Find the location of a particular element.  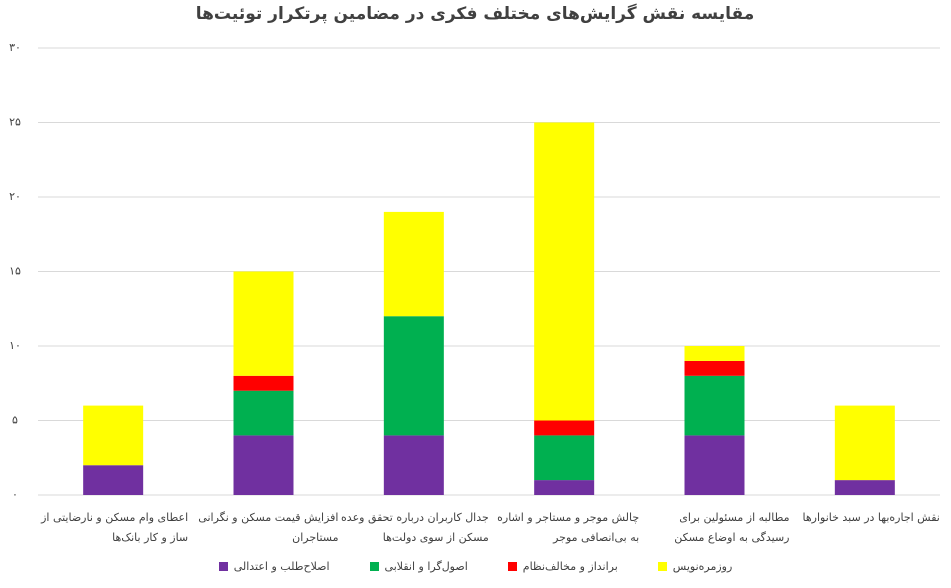

legend-item: روزمره‌نویس is located at coordinates (695, 566).